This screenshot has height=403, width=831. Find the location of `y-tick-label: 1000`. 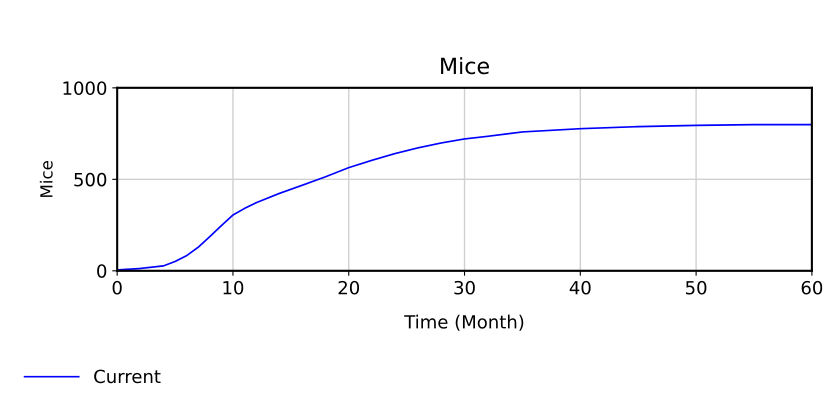

y-tick-label: 1000 is located at coordinates (84, 88).